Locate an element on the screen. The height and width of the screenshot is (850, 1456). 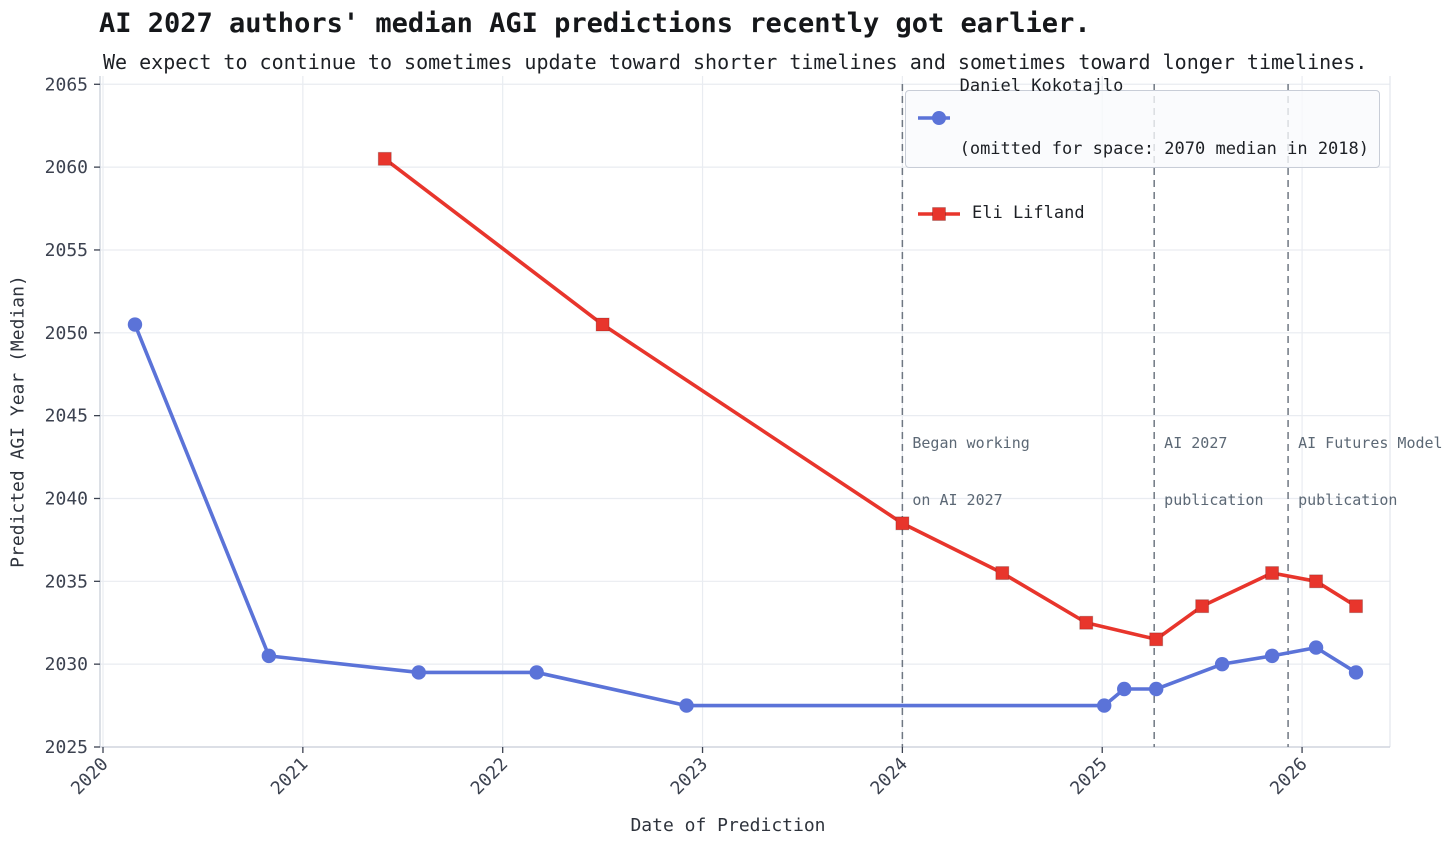
annotation-line: AI 2027 is located at coordinates (1196, 443).